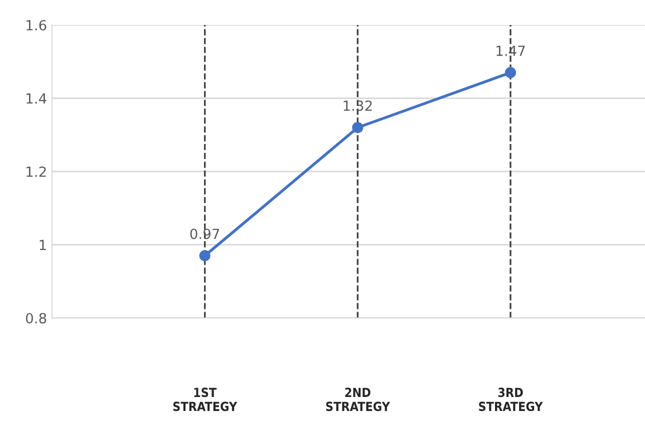  I want to click on data-label: 0.97, so click(205, 234).